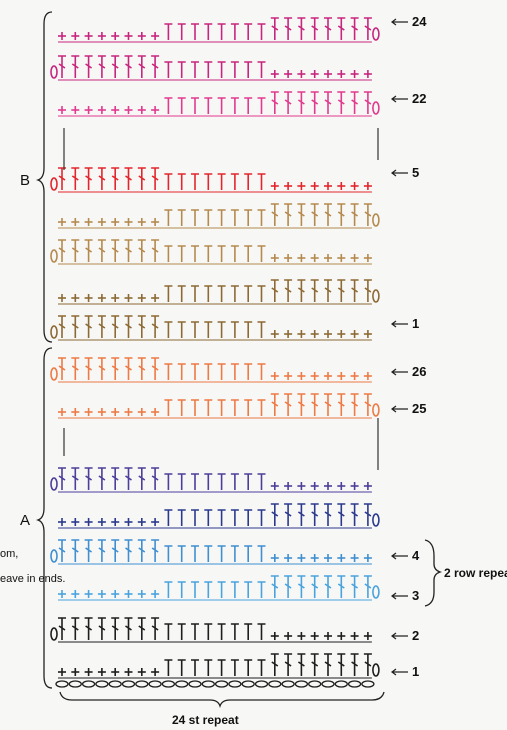 The height and width of the screenshot is (730, 507). What do you see at coordinates (222, 700) in the screenshot?
I see `brace-stitch-repeat` at bounding box center [222, 700].